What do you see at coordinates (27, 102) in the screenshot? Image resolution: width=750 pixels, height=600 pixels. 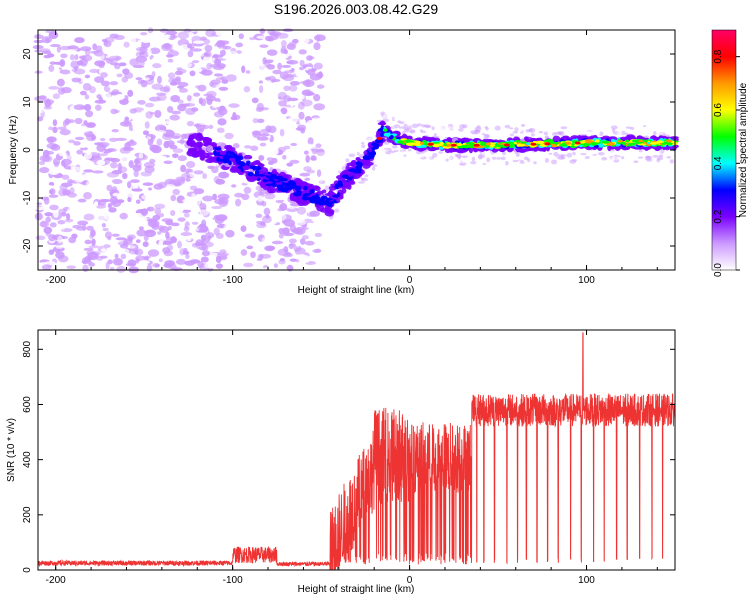 I see `y-tick-label: 10` at bounding box center [27, 102].